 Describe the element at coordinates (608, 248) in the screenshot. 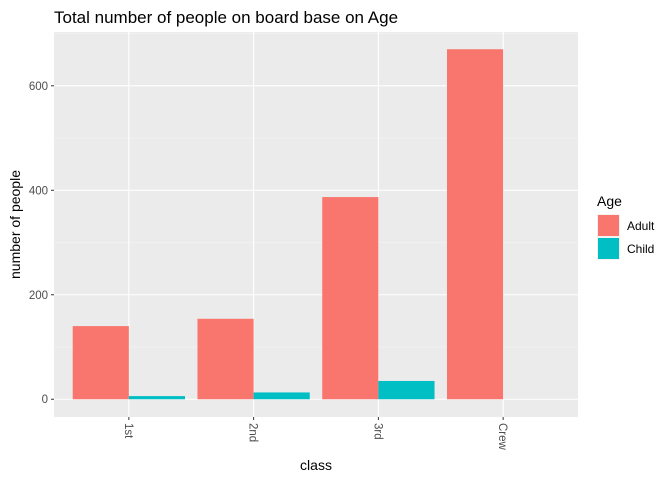

I see `legend-swatch-child` at that location.